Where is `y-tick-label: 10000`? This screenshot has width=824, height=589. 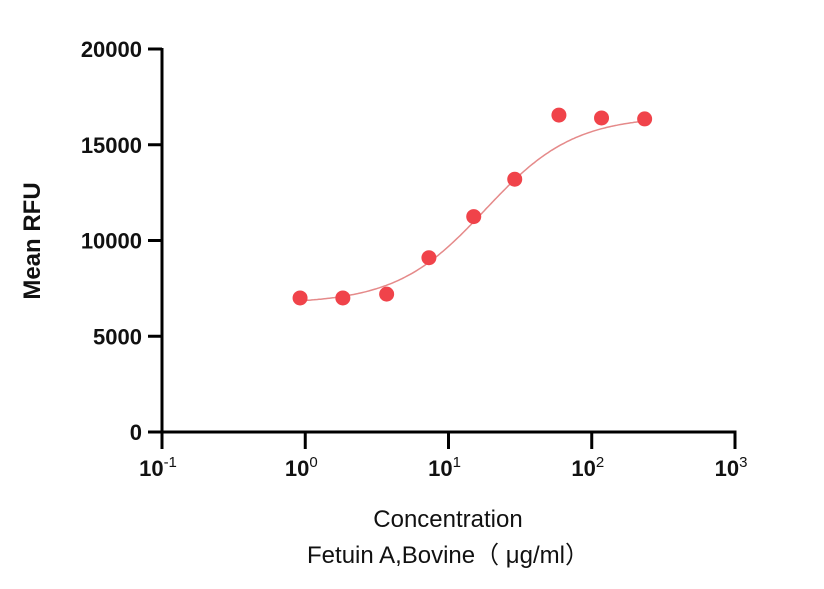
y-tick-label: 10000 is located at coordinates (111, 241).